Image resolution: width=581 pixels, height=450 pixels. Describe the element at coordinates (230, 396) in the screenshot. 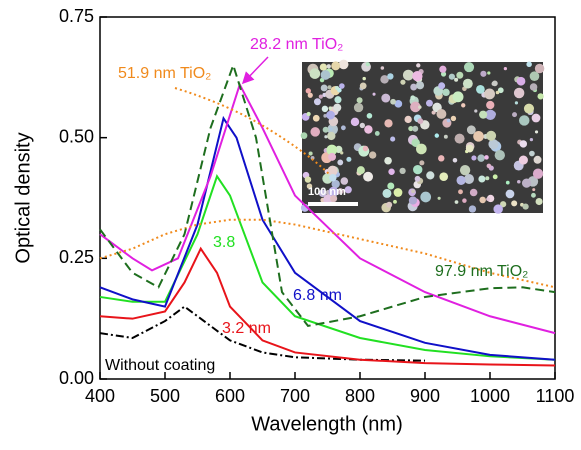

I see `x-tick-label: 600` at that location.